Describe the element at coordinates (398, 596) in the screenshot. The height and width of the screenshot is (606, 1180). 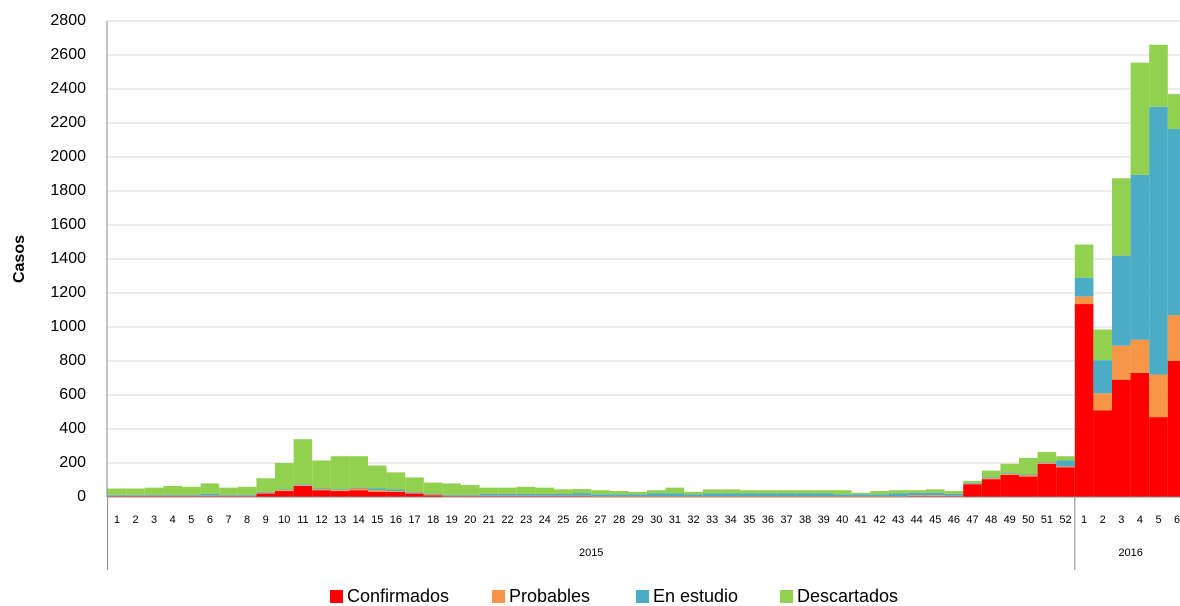
I see `legend-label: Confirmados` at that location.